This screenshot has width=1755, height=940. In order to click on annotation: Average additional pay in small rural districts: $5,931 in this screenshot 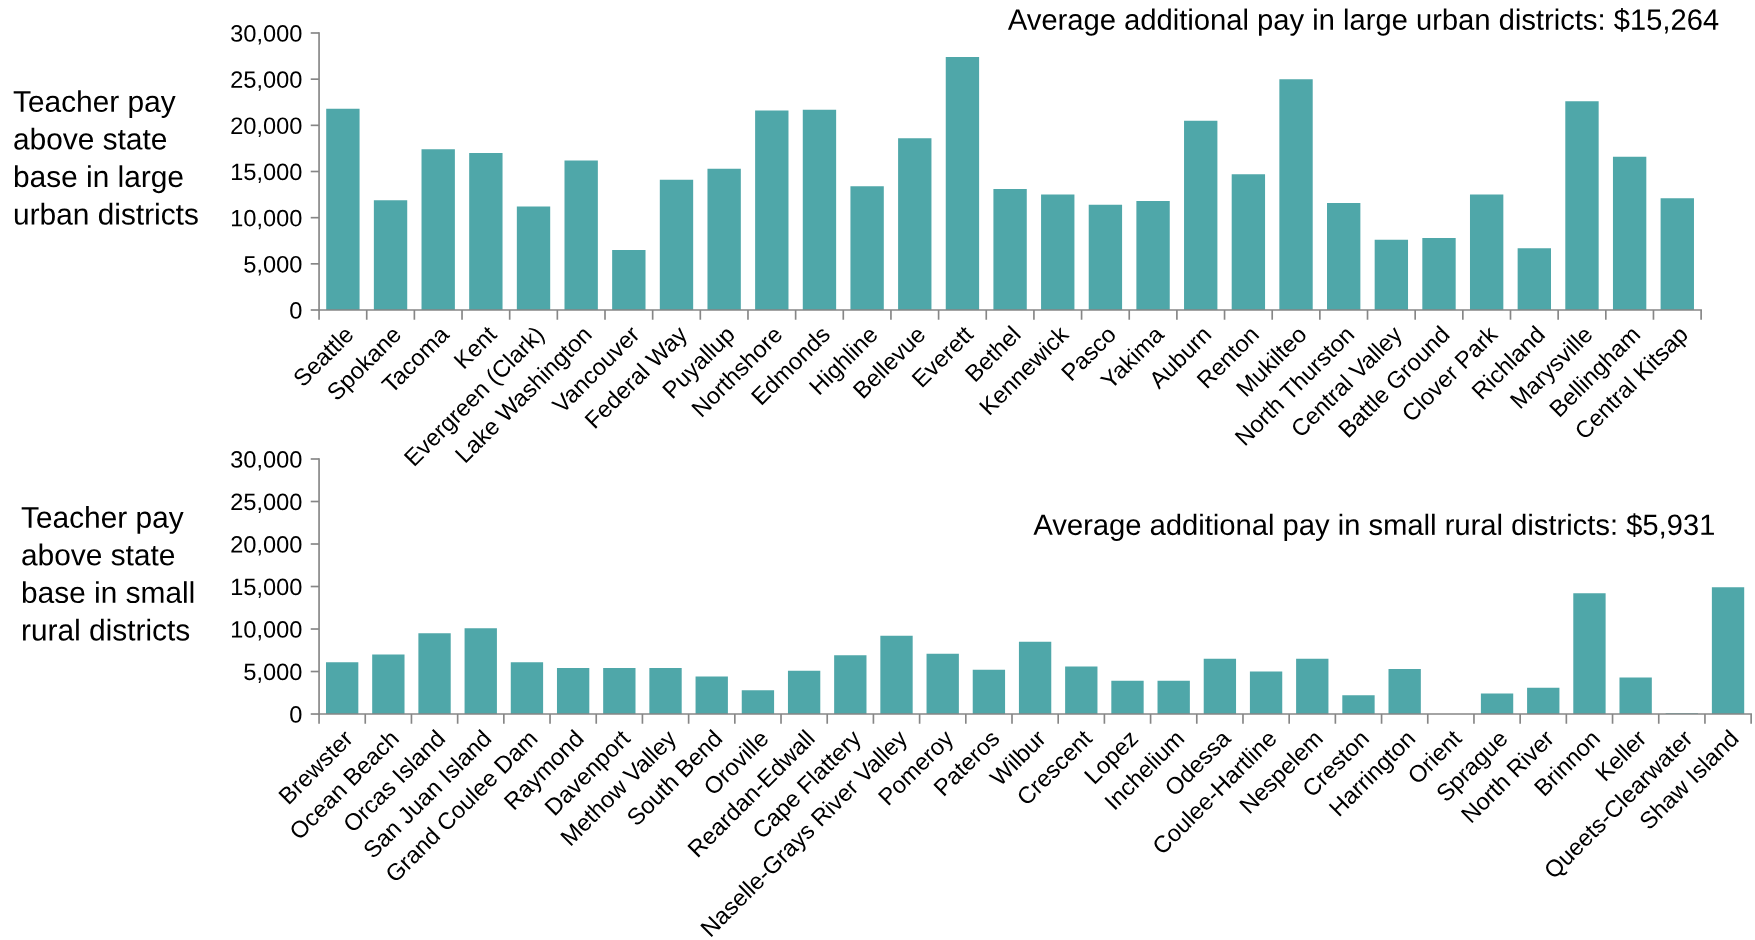, I will do `click(1373, 527)`.